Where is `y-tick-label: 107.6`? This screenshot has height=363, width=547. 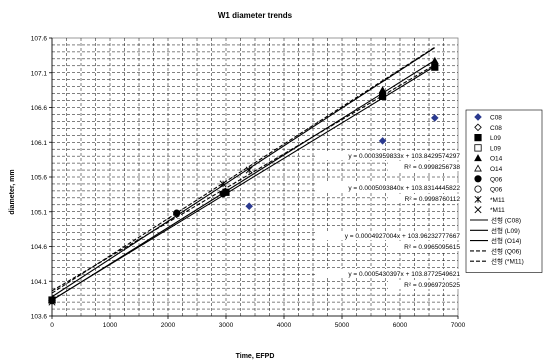 y-tick-label: 107.6 is located at coordinates (39, 39).